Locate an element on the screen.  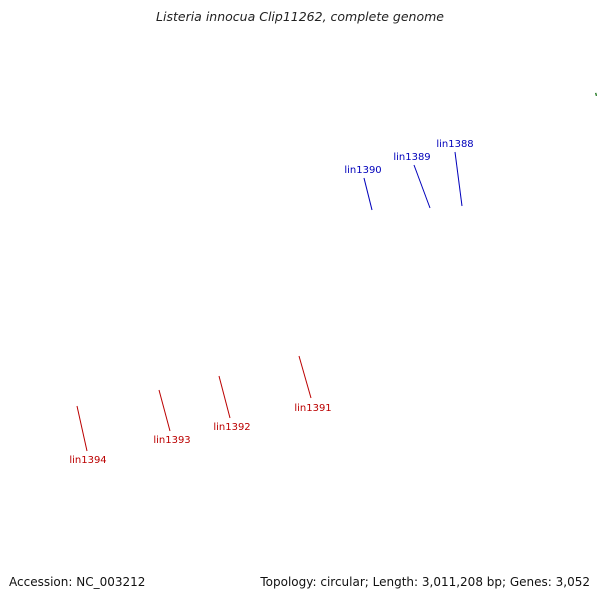
inner-tick-ring is located at coordinates (596, 94).